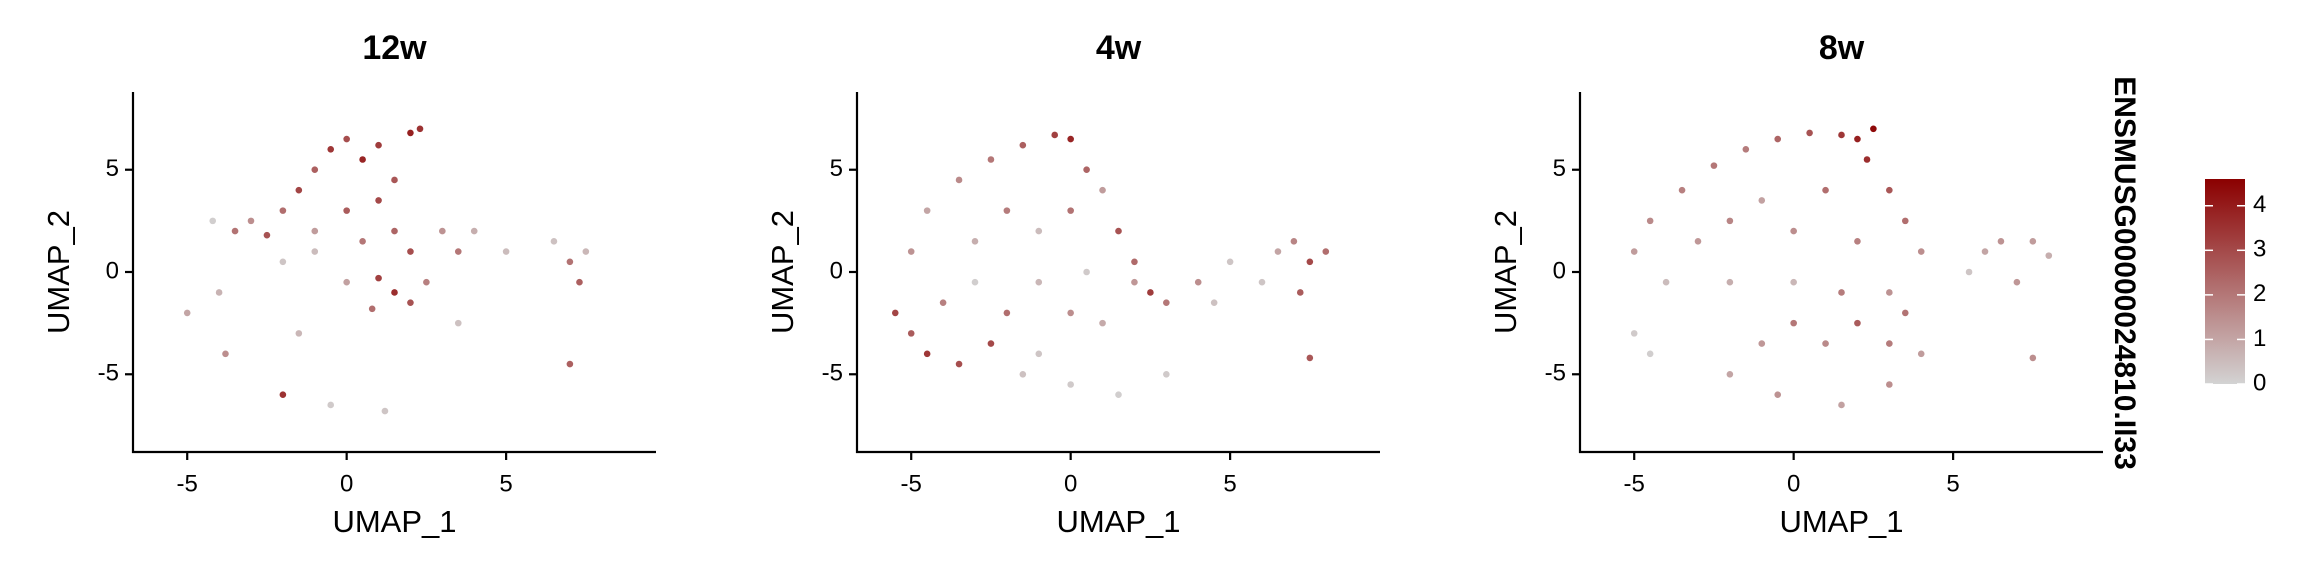  What do you see at coordinates (394, 48) in the screenshot?
I see `panel-title: 12w` at bounding box center [394, 48].